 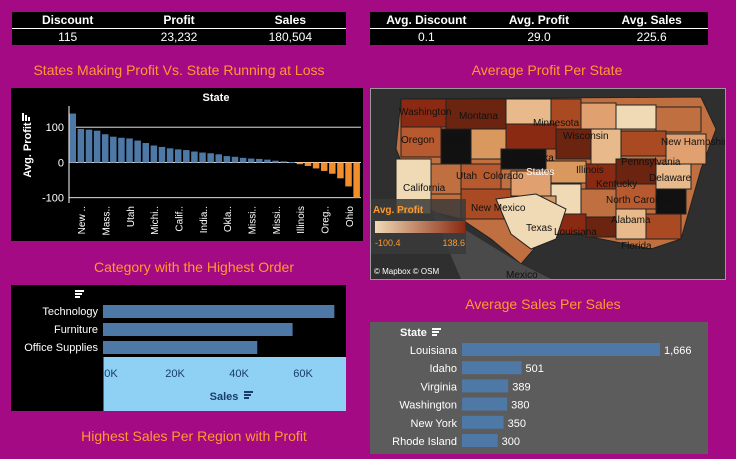 What do you see at coordinates (303, 374) in the screenshot?
I see `chart2-xtick: 60K` at bounding box center [303, 374].